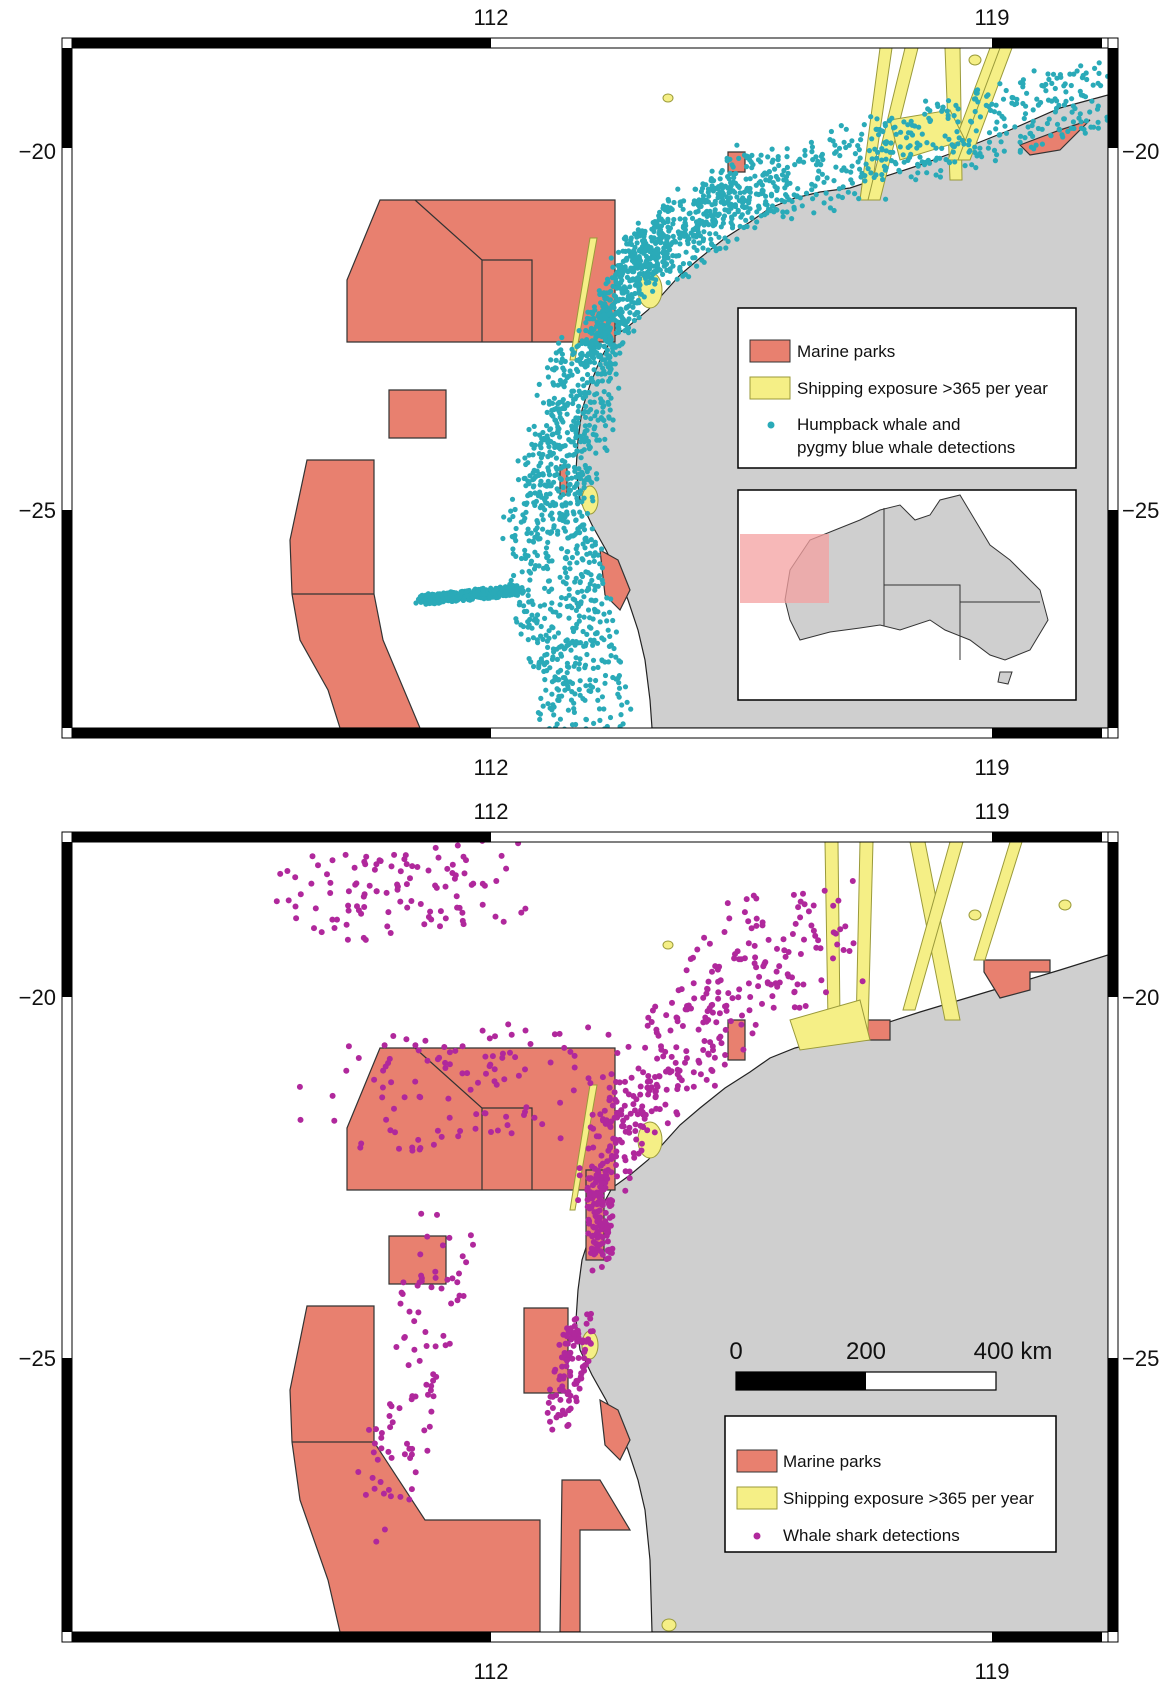 This screenshot has width=1173, height=1688. Describe the element at coordinates (757, 1461) in the screenshot. I see `marine-park-swatch` at that location.